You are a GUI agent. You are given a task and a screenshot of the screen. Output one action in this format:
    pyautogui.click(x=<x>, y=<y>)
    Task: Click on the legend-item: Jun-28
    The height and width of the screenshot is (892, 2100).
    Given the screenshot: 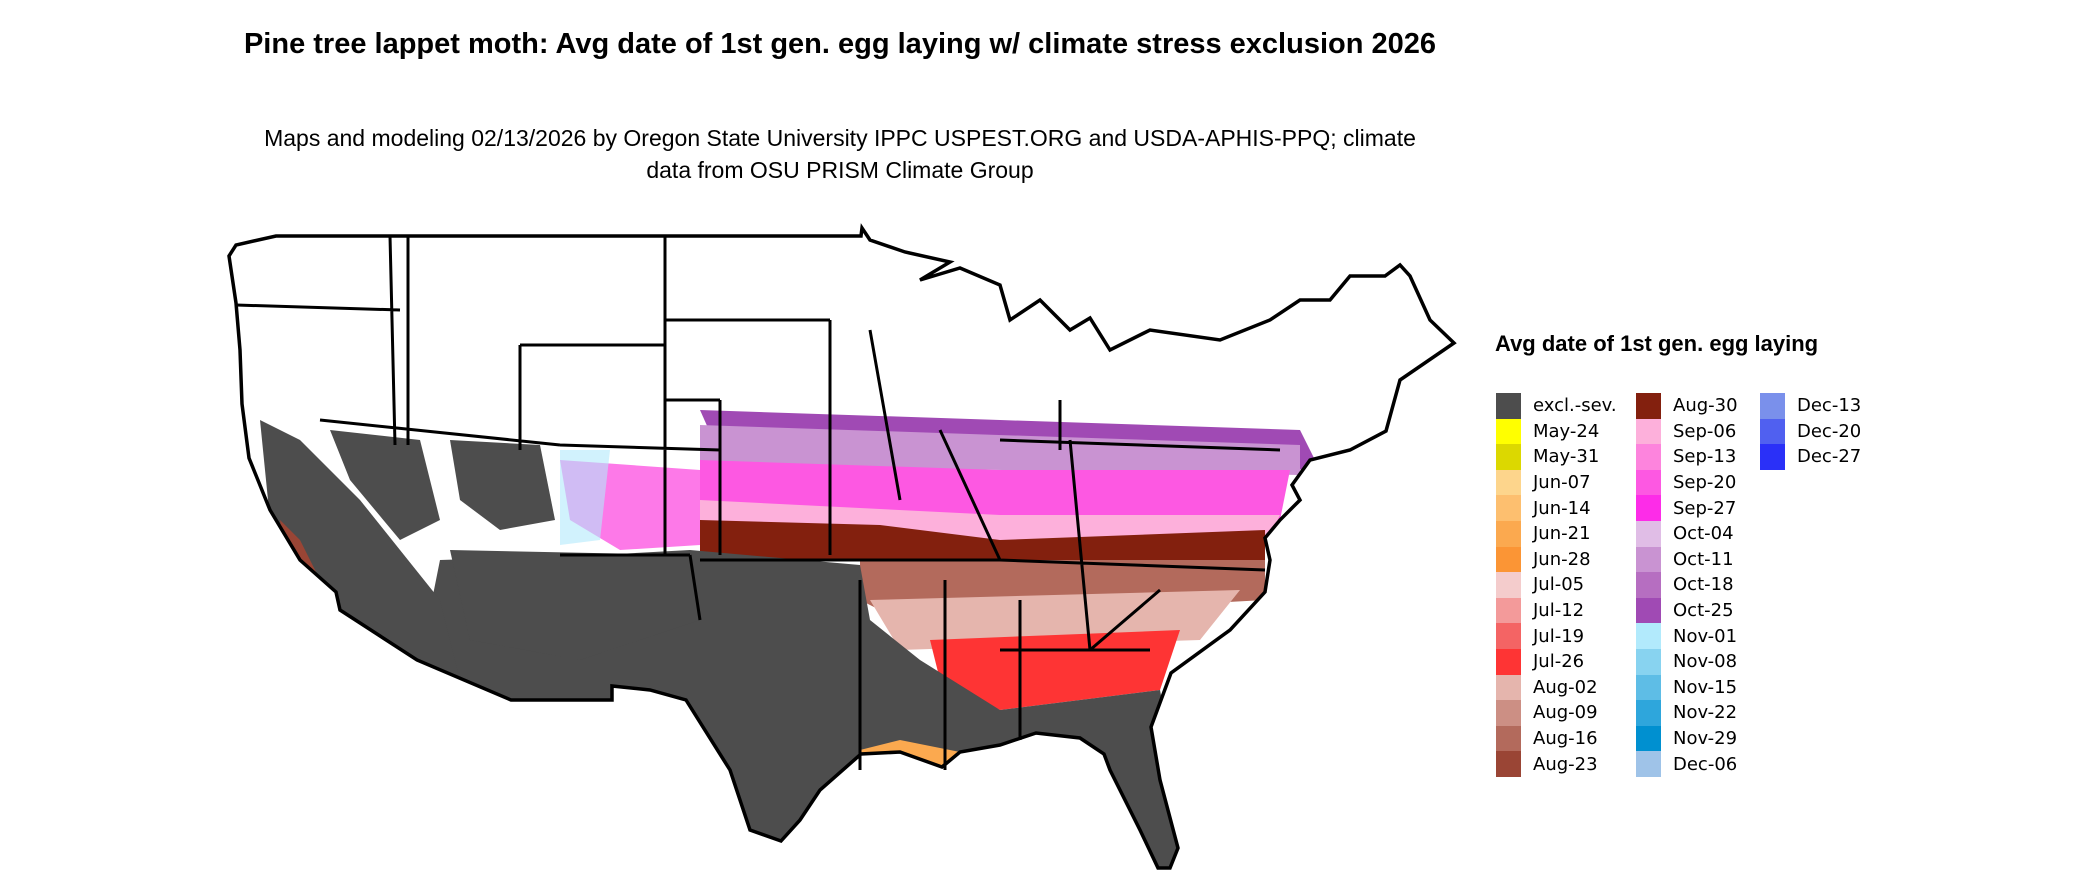 What is the action you would take?
    pyautogui.click(x=1543, y=559)
    